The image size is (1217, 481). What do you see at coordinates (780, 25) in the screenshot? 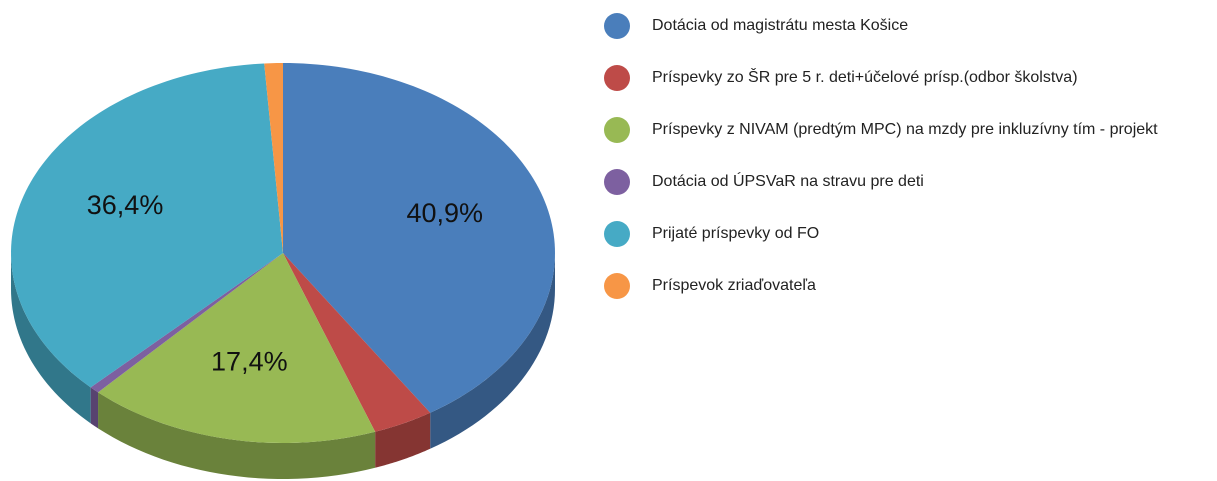
I see `legend-label: Dotácia od magistrátu mesta Košice` at bounding box center [780, 25].